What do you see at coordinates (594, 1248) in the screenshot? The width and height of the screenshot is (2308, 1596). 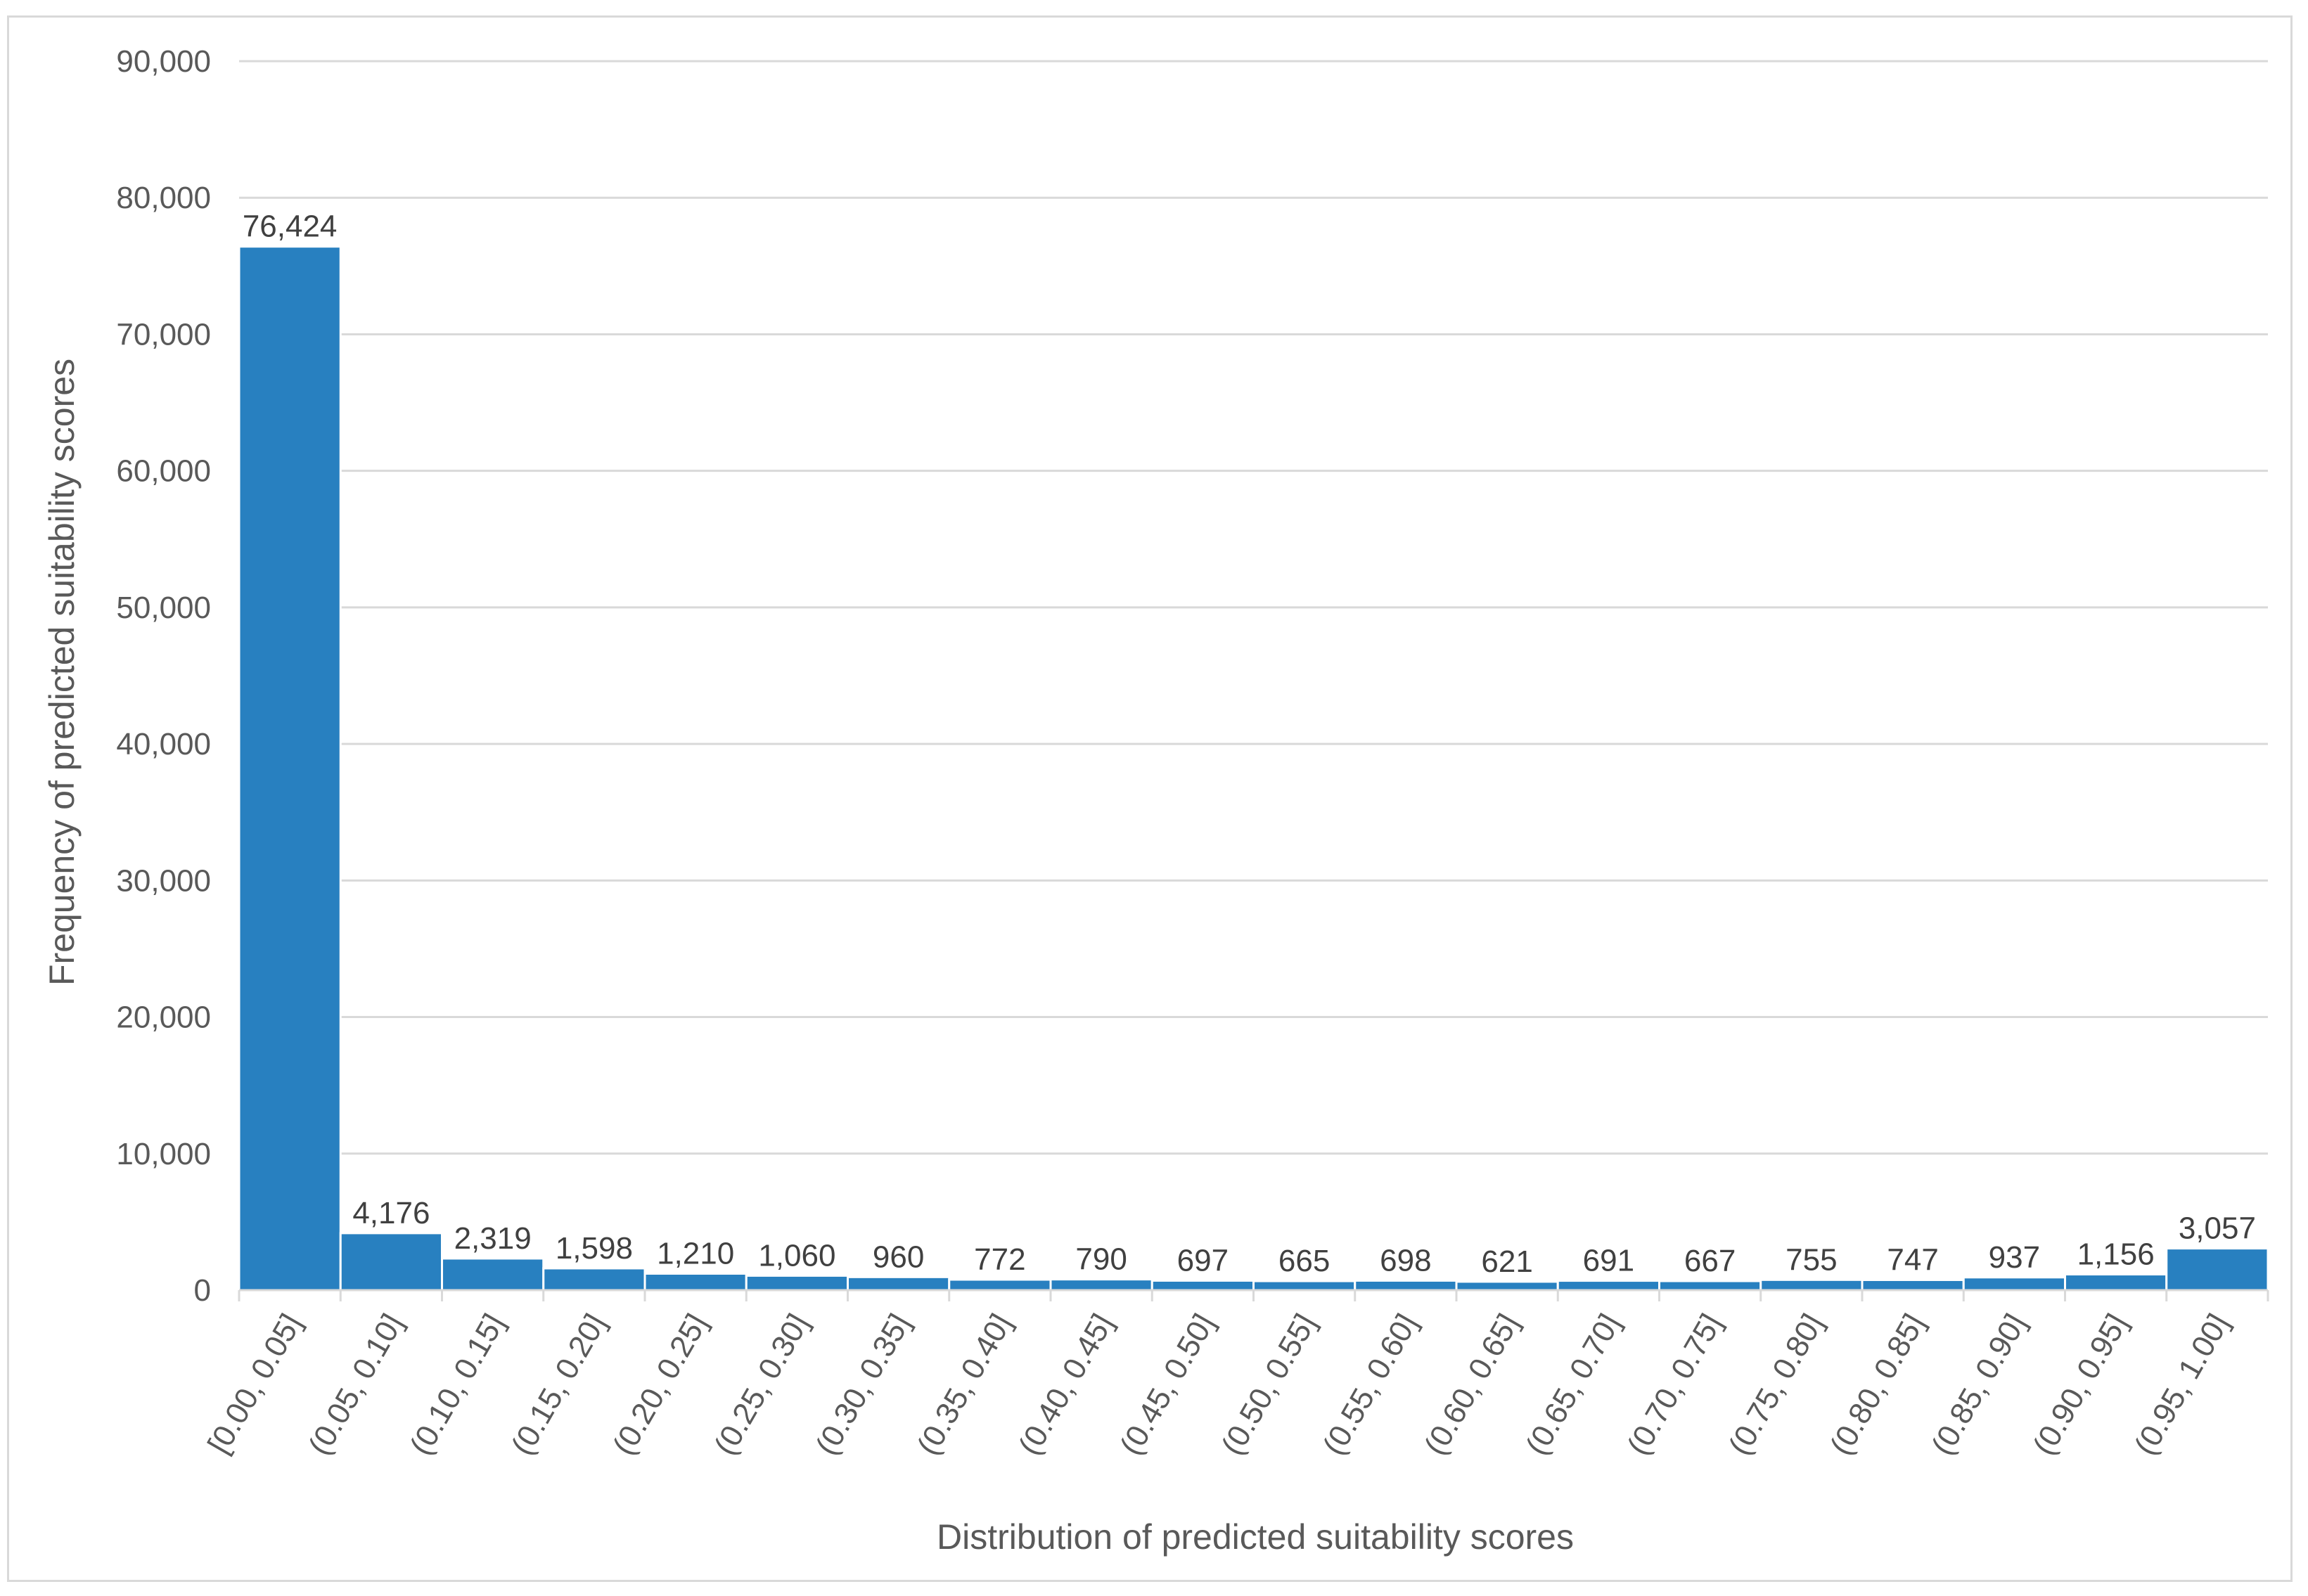 I see `data-label: 1,598` at bounding box center [594, 1248].